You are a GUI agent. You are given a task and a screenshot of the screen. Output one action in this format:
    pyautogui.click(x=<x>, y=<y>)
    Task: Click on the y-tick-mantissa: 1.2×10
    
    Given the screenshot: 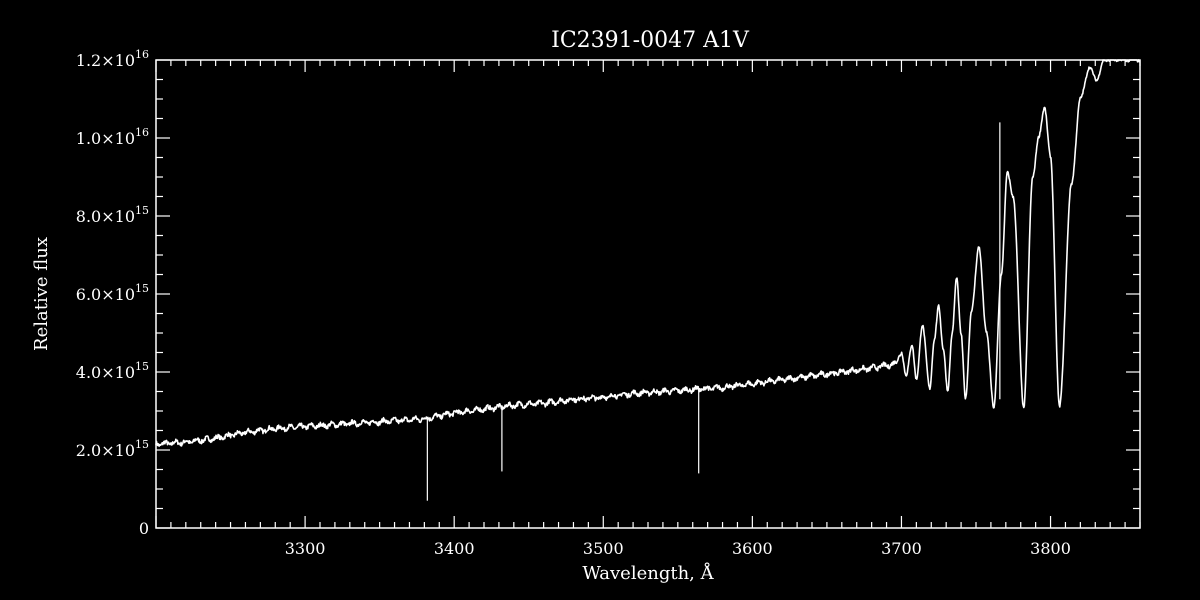 What is the action you would take?
    pyautogui.click(x=105, y=60)
    